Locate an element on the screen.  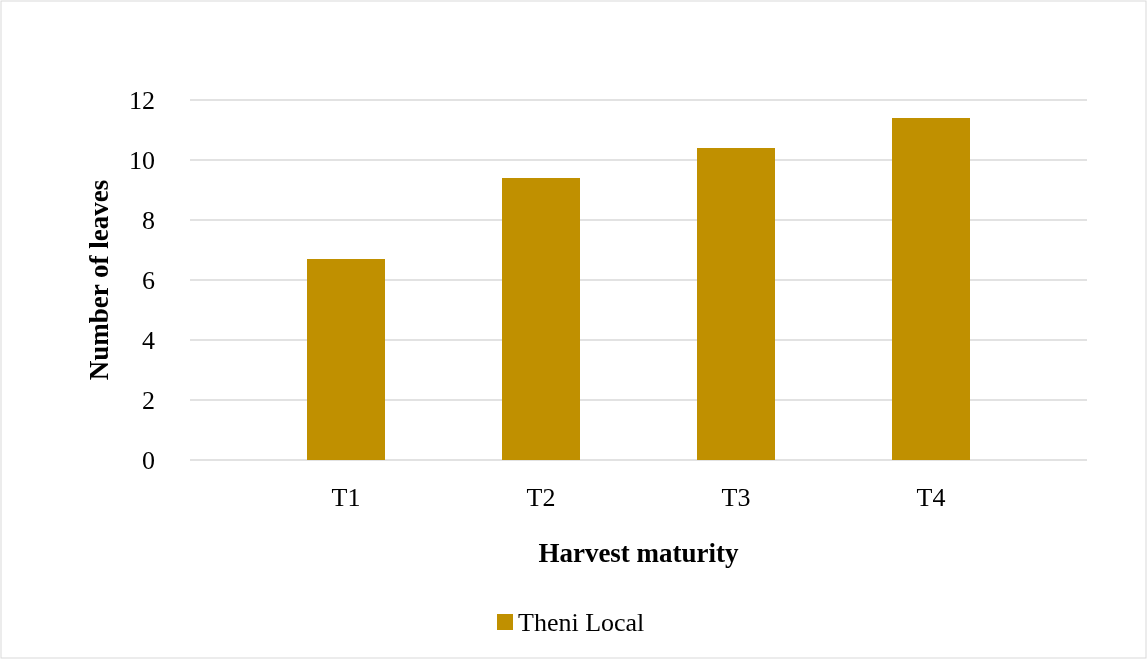
y-tick-label: 12 is located at coordinates (142, 101).